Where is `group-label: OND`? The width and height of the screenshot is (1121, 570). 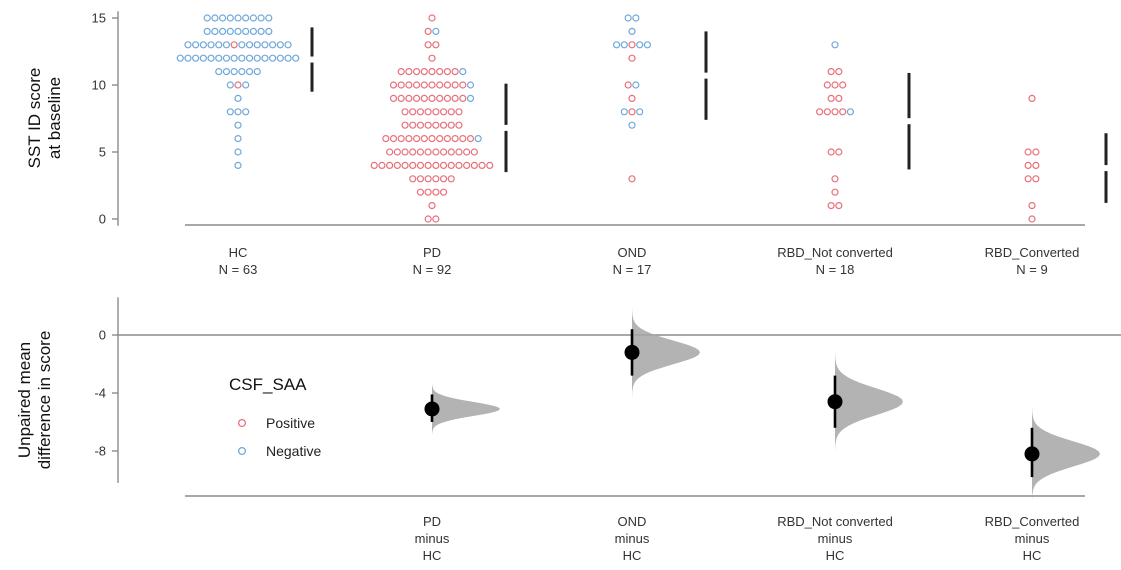 group-label: OND is located at coordinates (632, 252).